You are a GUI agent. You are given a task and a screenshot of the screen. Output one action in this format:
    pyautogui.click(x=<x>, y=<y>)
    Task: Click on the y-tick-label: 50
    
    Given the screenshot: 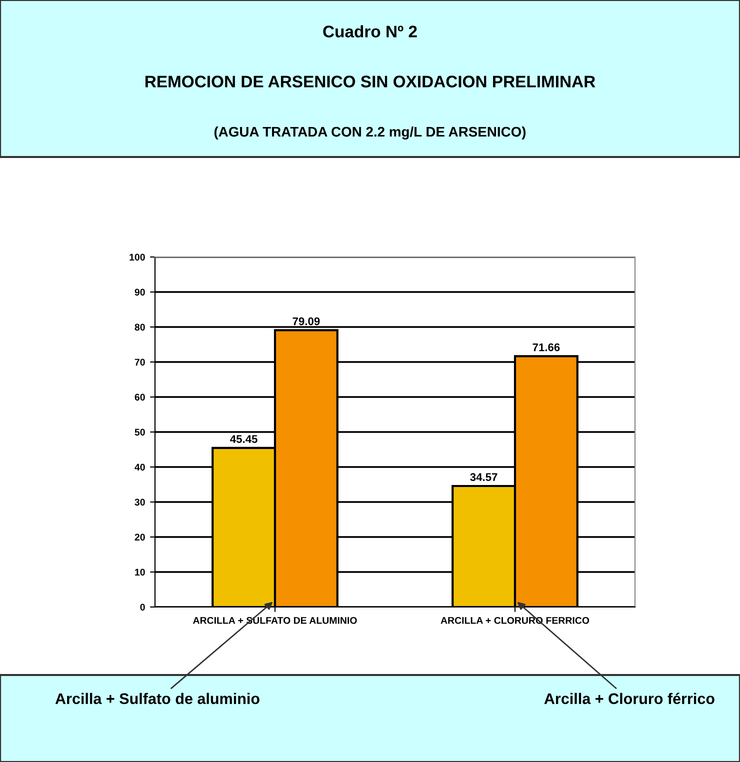 What is the action you would take?
    pyautogui.click(x=139, y=432)
    